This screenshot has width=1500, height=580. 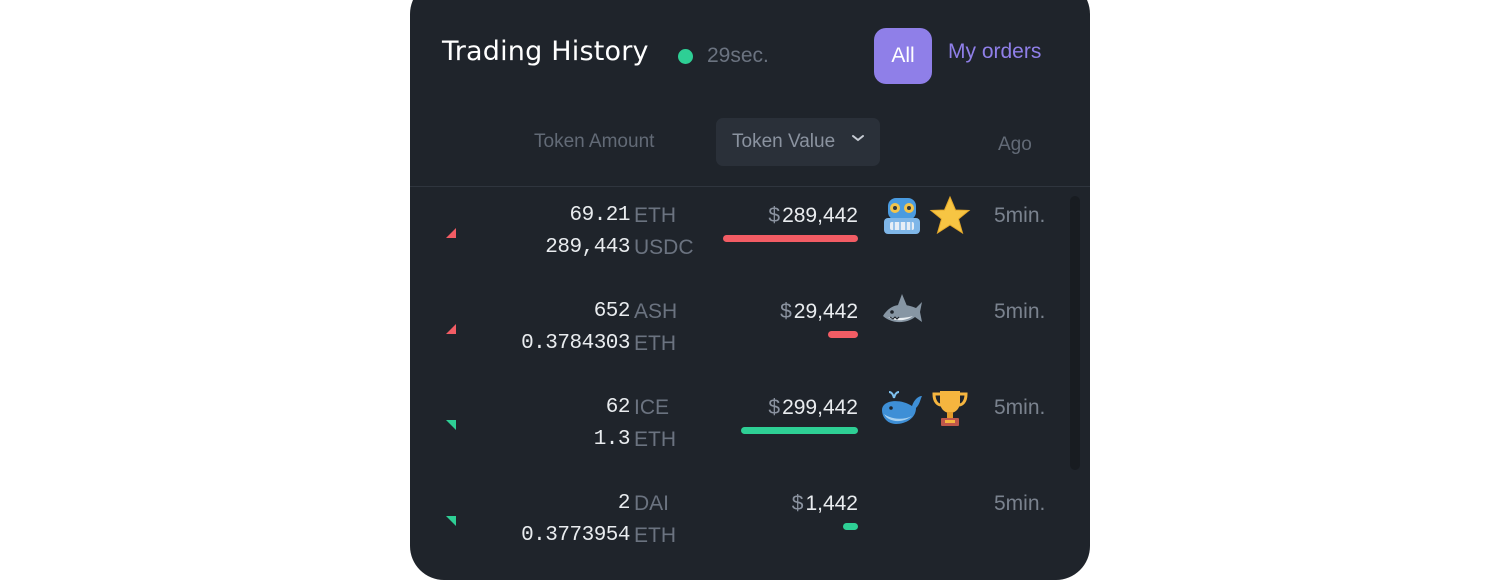 What do you see at coordinates (831, 503) in the screenshot?
I see `token-value-amount: 1,442` at bounding box center [831, 503].